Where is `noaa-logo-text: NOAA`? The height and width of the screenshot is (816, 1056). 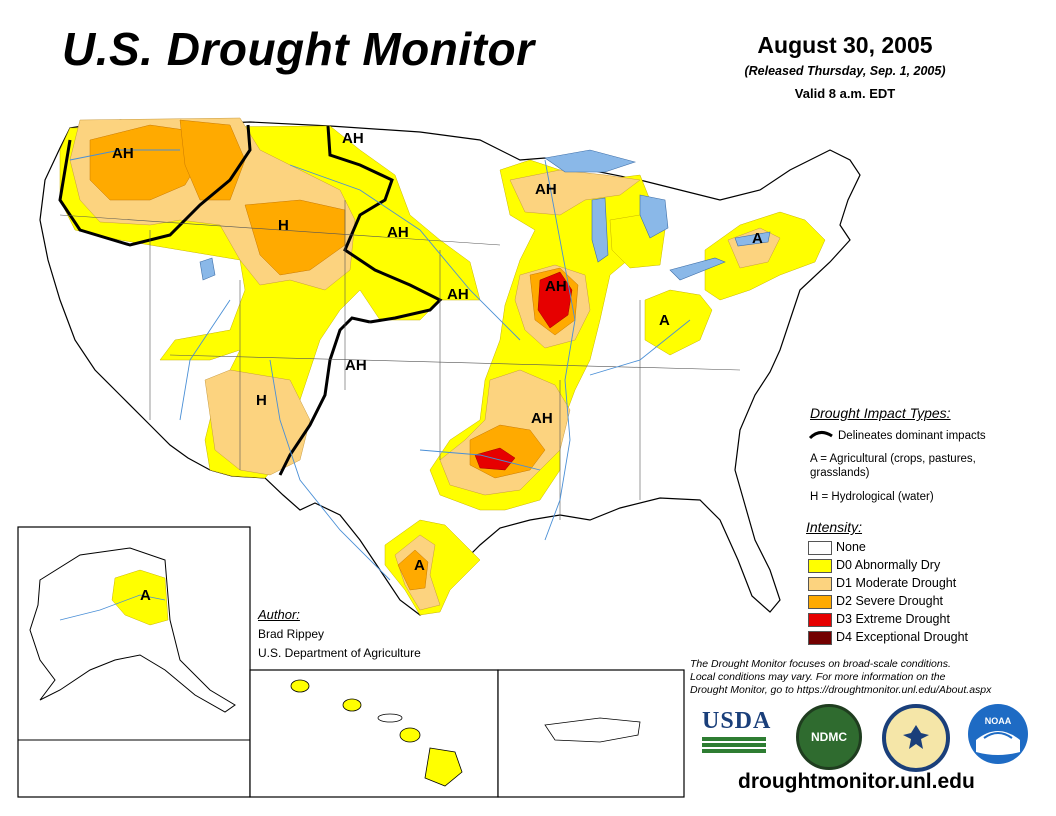
noaa-logo-text: NOAA is located at coordinates (998, 721).